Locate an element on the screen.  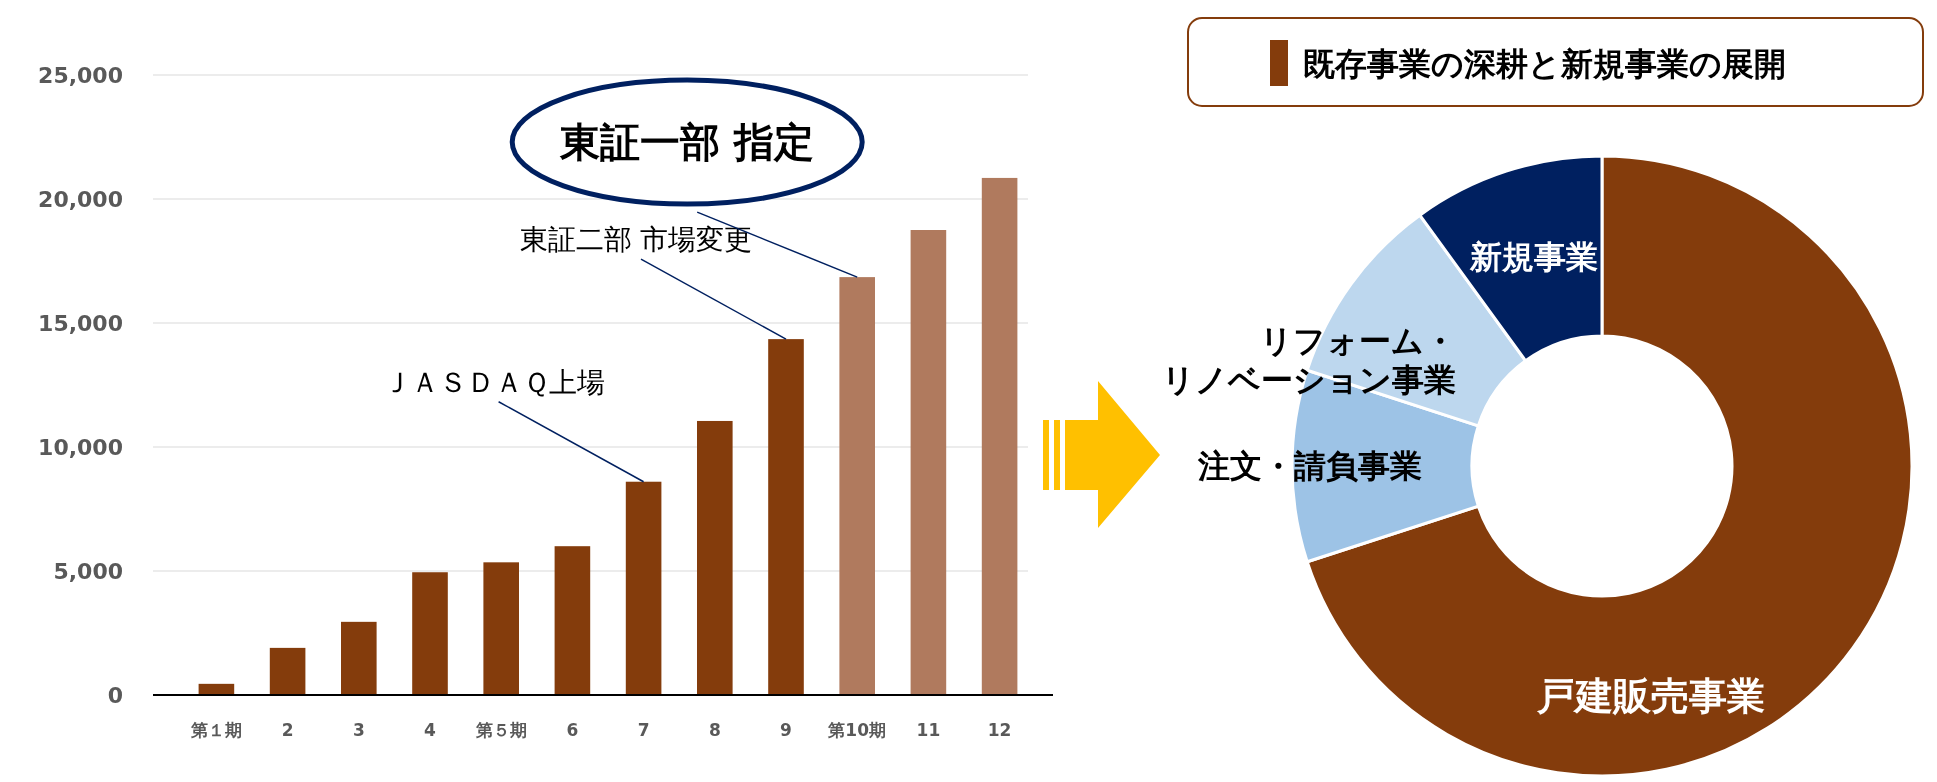
y-tick-label: 0 is located at coordinates (115, 695).